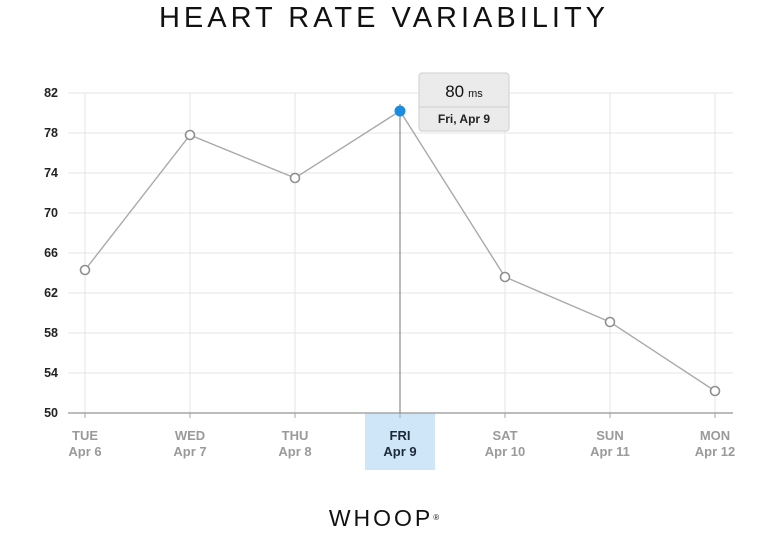 This screenshot has width=768, height=539. Describe the element at coordinates (715, 391) in the screenshot. I see `data-point-mon` at that location.